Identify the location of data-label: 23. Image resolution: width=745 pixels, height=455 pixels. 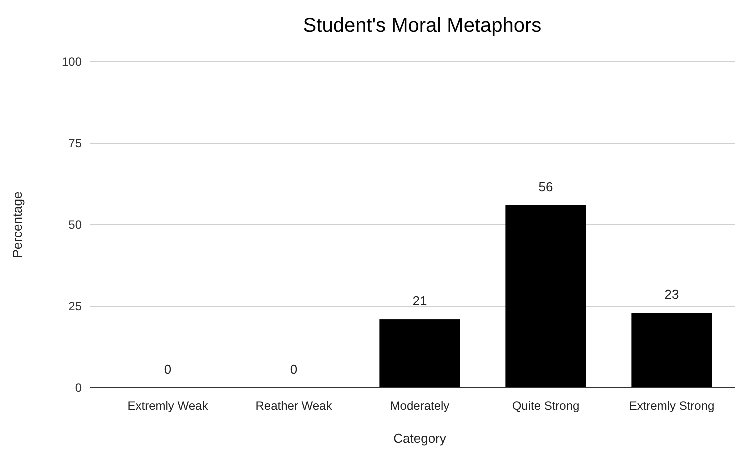
(672, 294).